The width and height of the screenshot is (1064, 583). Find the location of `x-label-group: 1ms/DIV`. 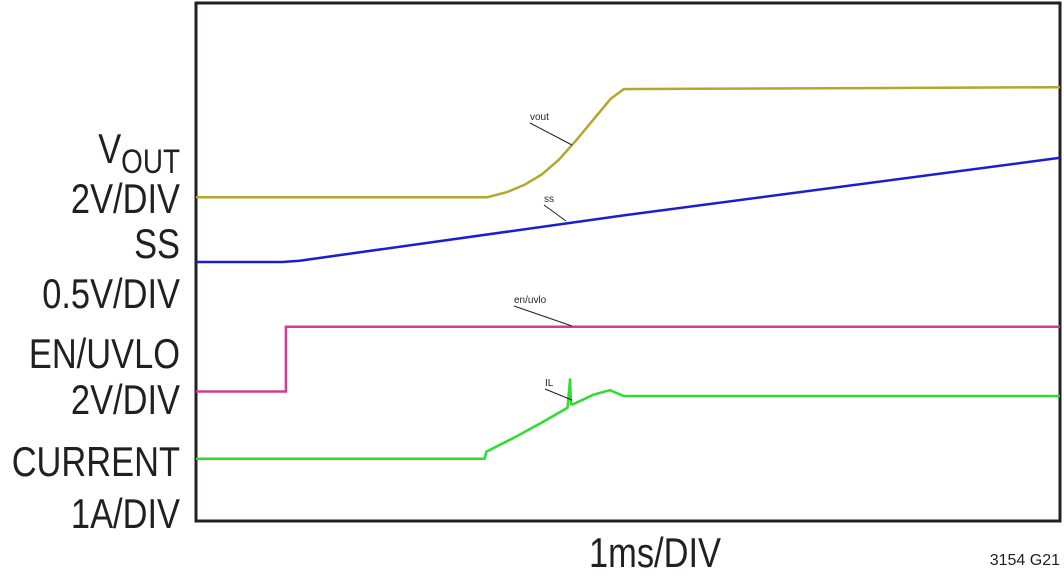

x-label-group: 1ms/DIV is located at coordinates (655, 553).